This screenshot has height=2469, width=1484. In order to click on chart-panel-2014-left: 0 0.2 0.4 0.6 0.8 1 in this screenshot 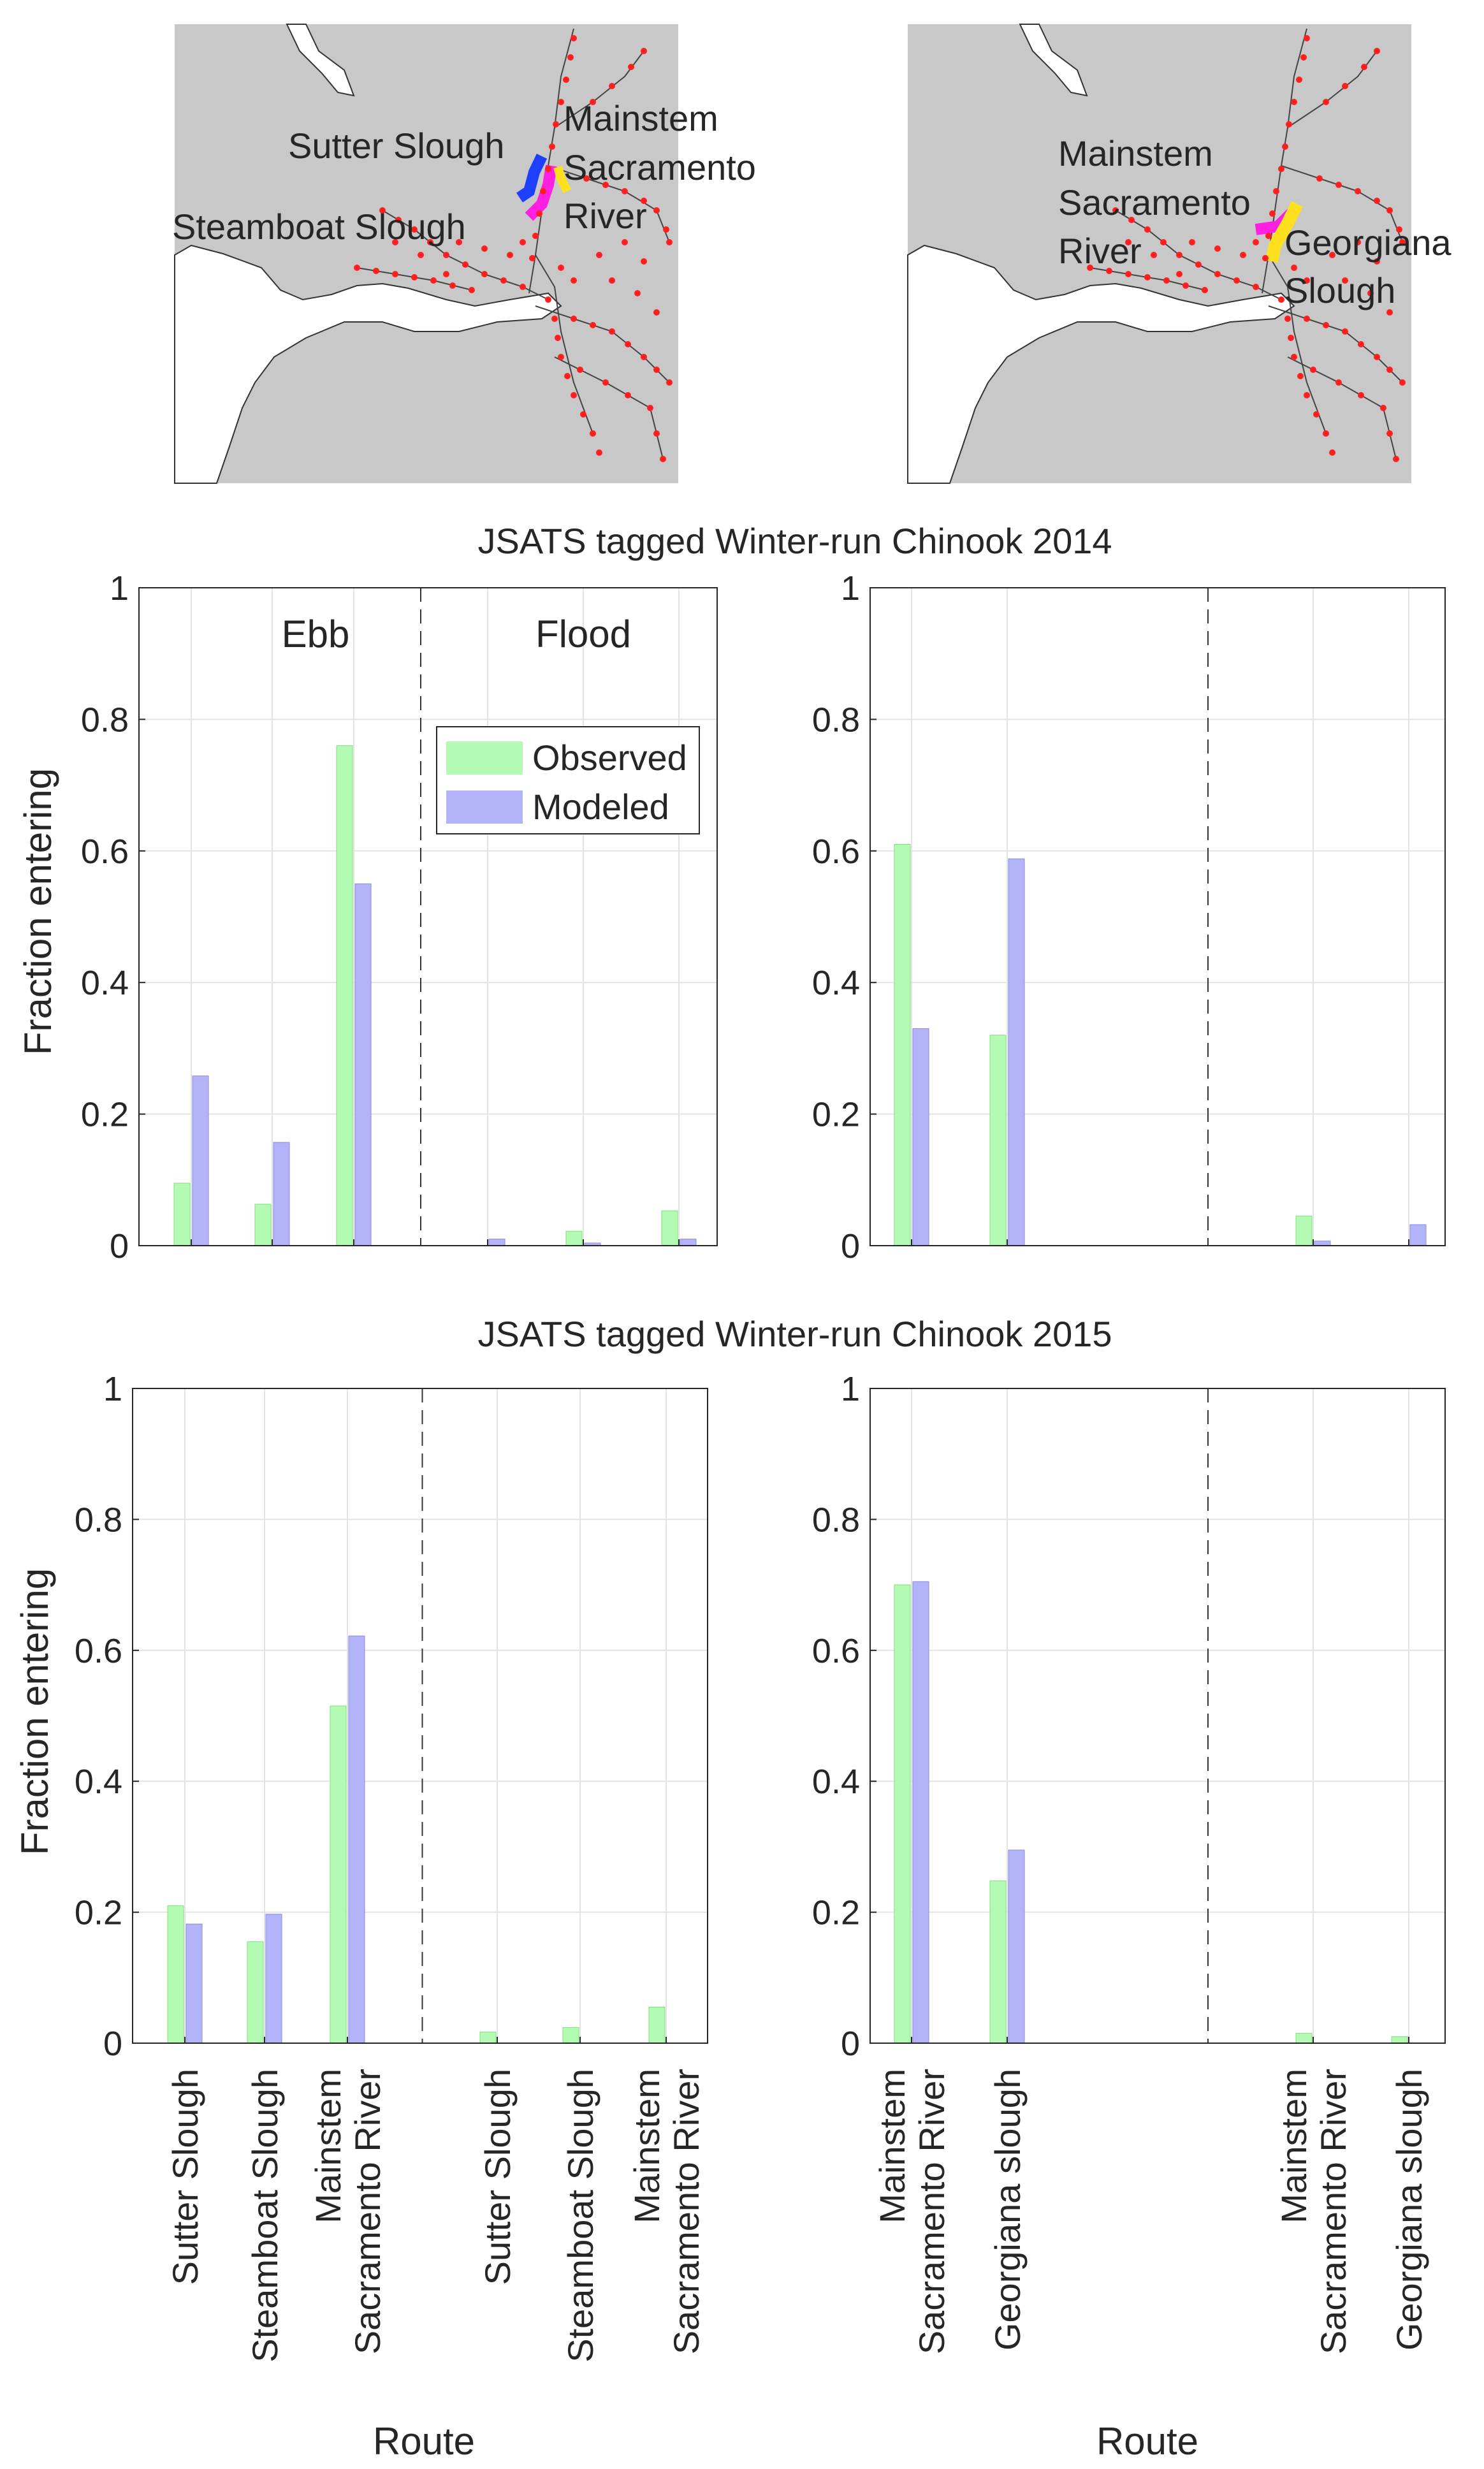, I will do `click(399, 917)`.